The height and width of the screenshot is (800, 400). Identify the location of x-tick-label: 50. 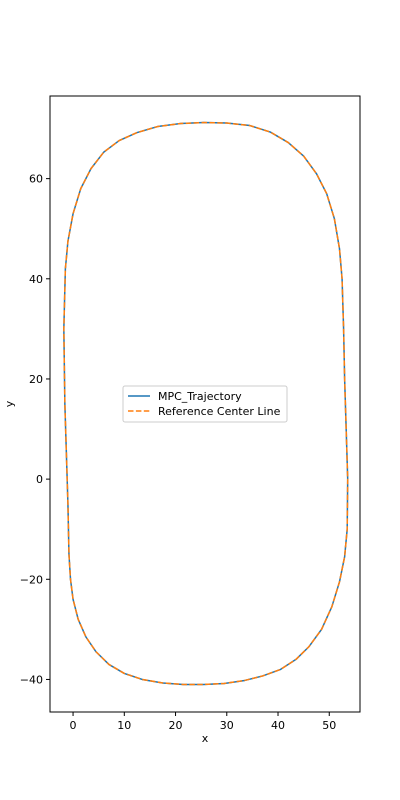
(329, 725).